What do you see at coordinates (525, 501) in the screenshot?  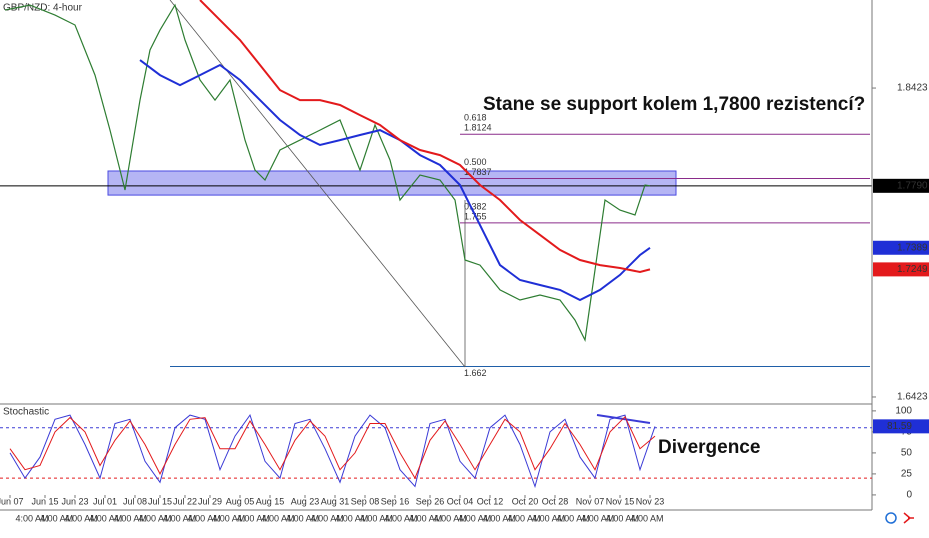 I see `x-tick-label: Oct 20` at bounding box center [525, 501].